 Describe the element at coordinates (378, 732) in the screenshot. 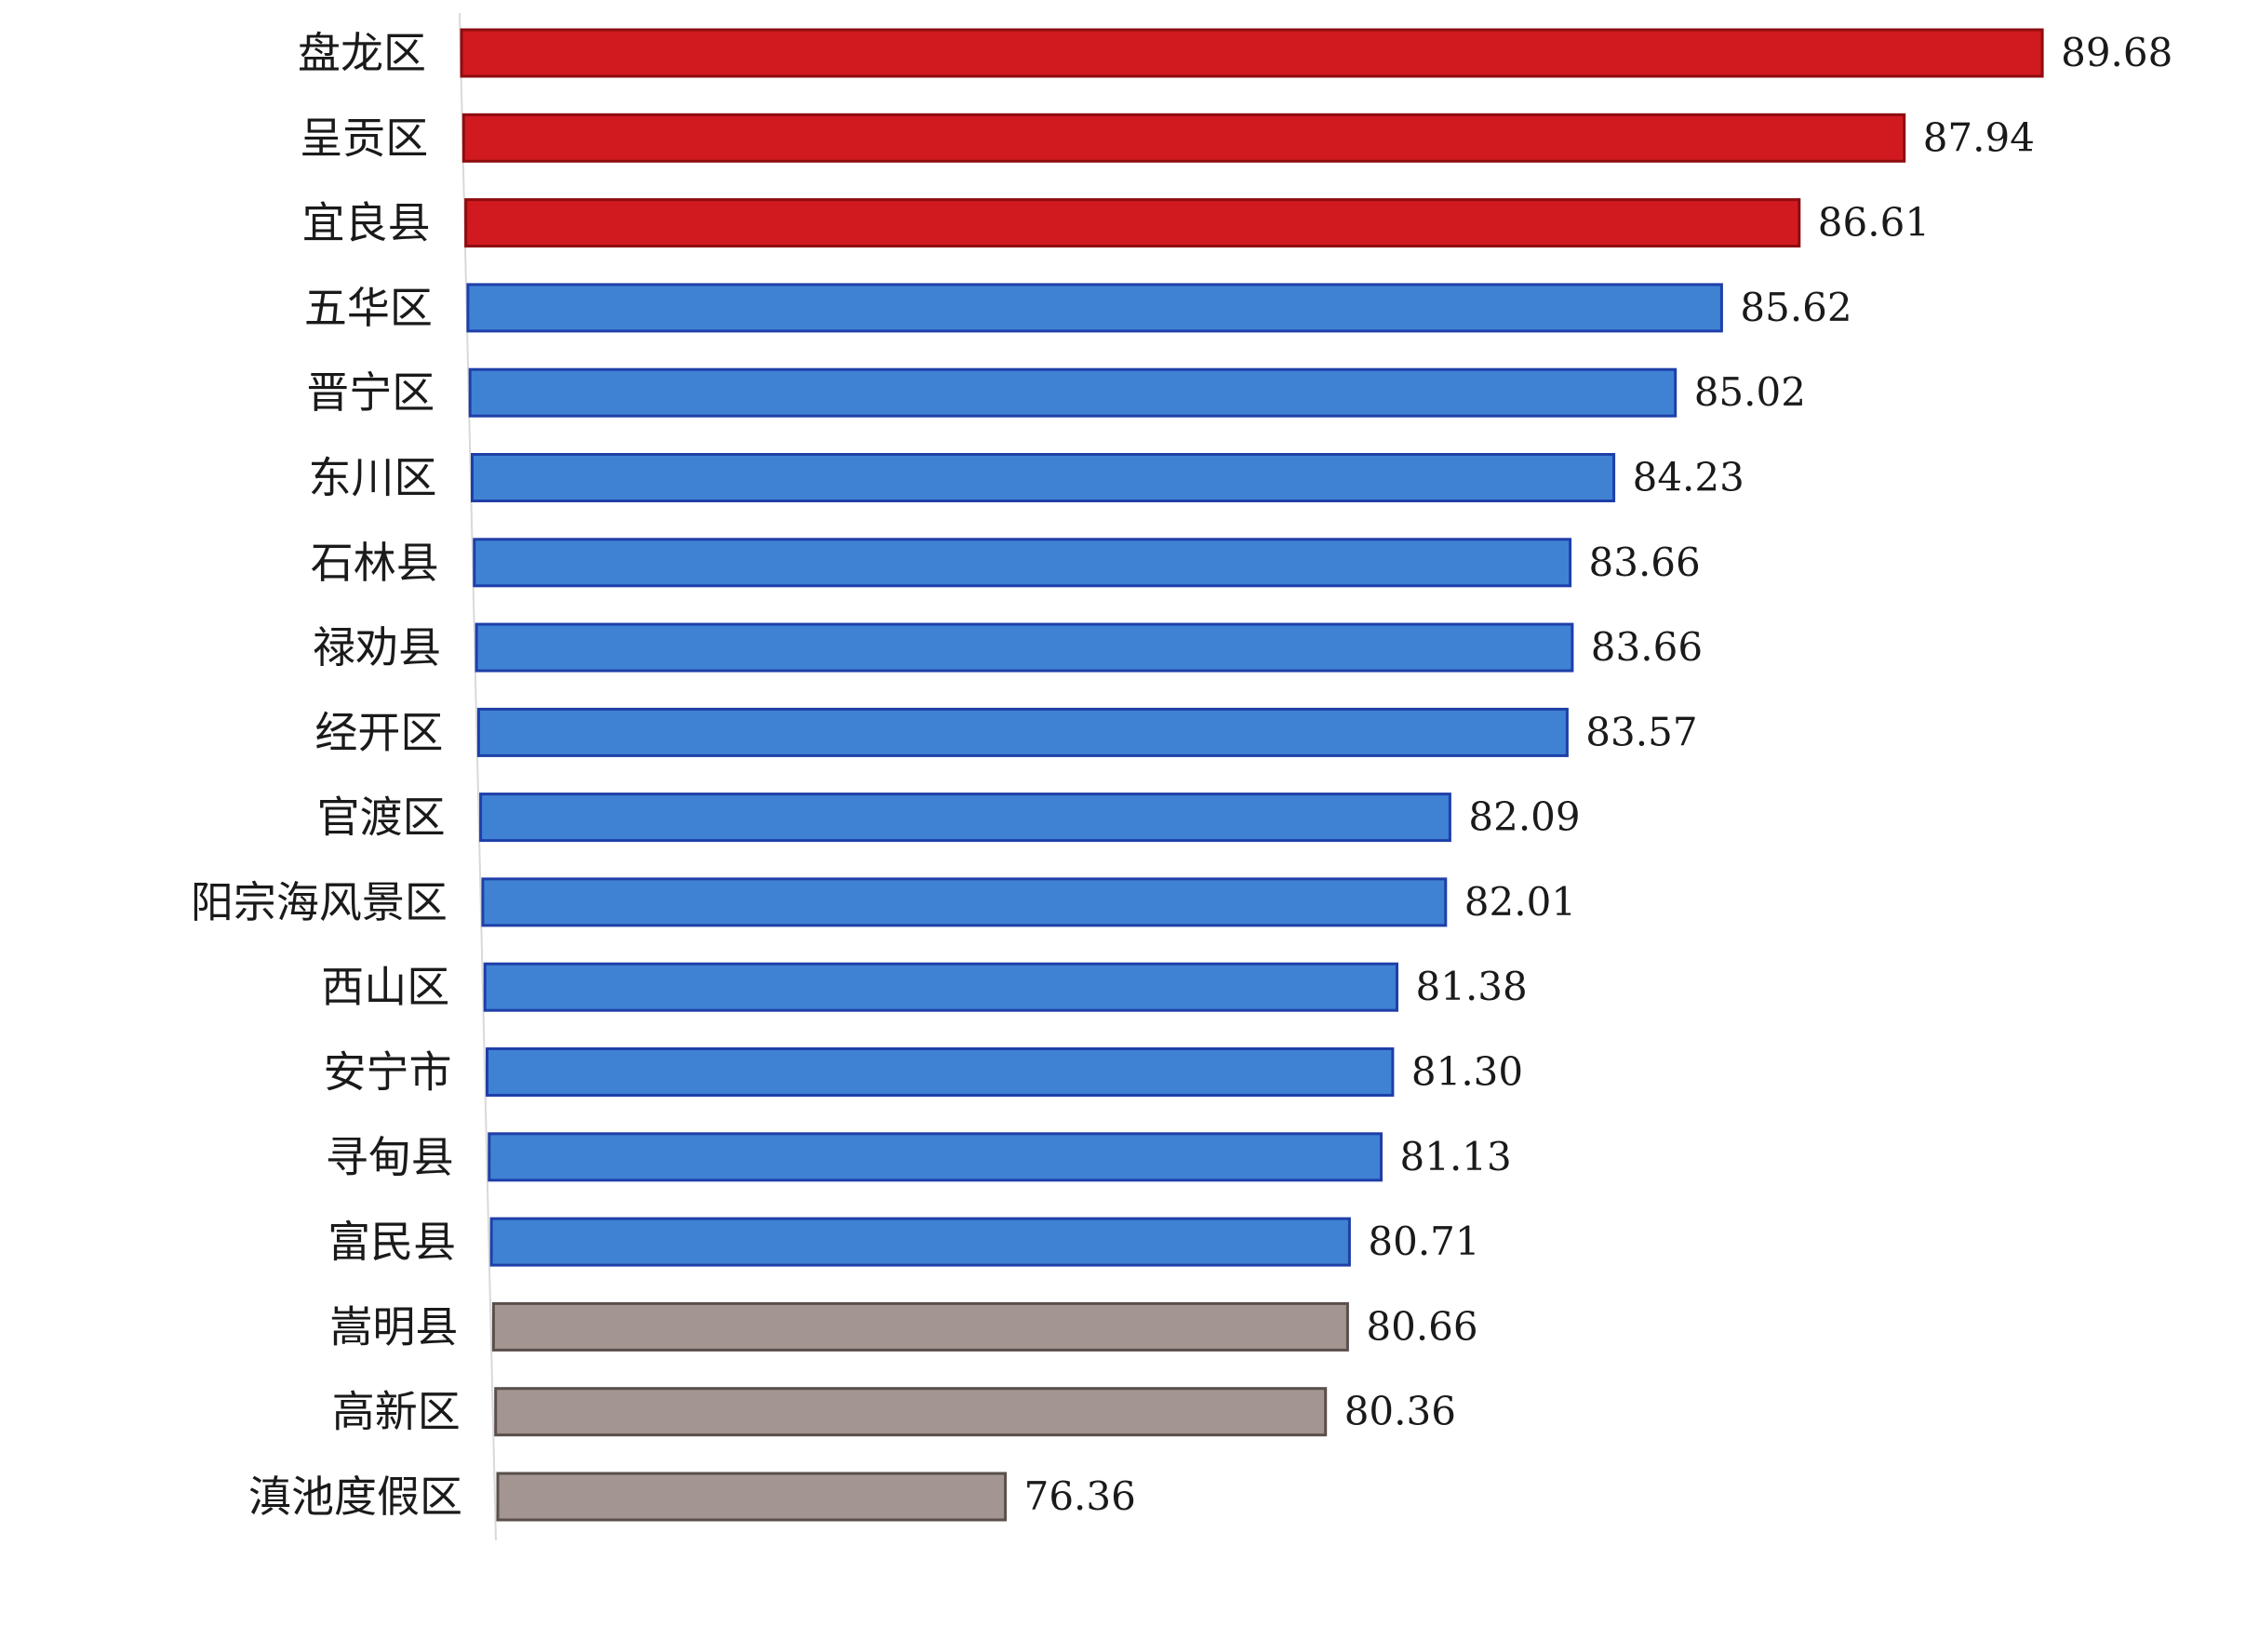

I see `category-label-8: 经开区` at that location.